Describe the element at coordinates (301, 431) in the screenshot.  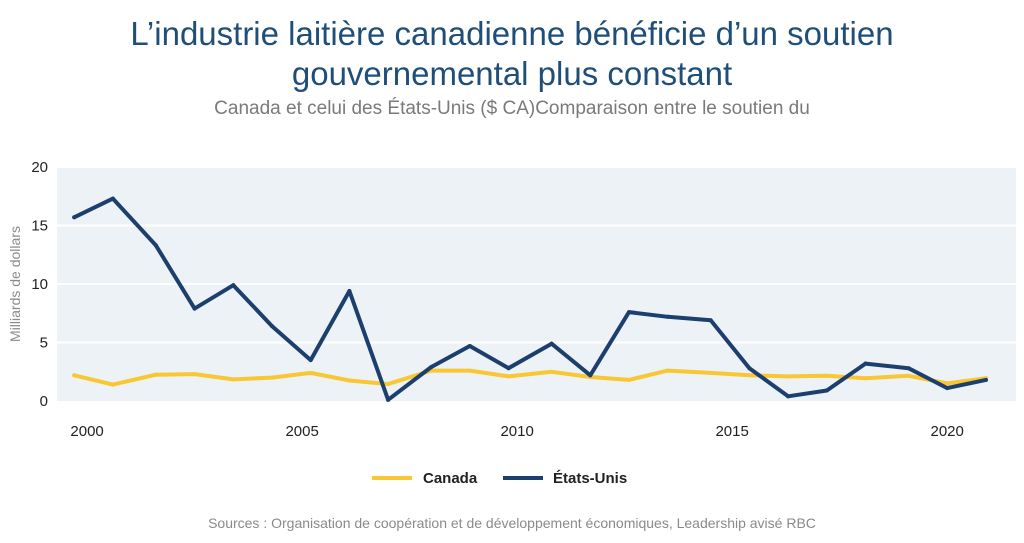
I see `x-tick-label: 2005` at that location.